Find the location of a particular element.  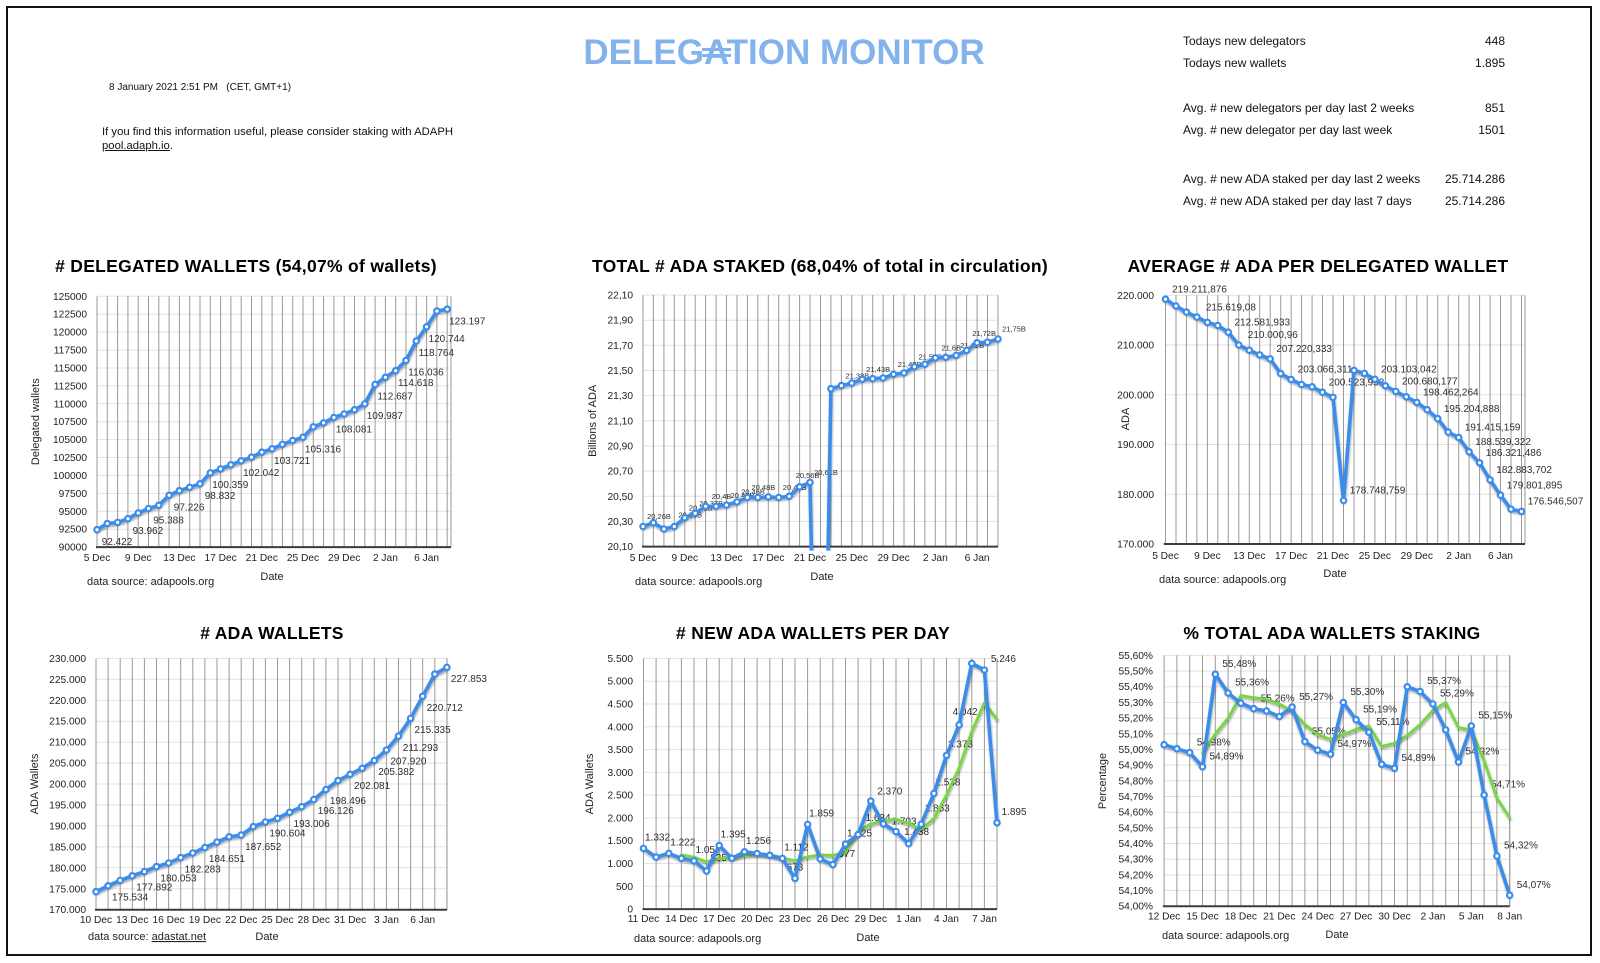

svg-text: 179.801,895 is located at coordinates (1535, 485).